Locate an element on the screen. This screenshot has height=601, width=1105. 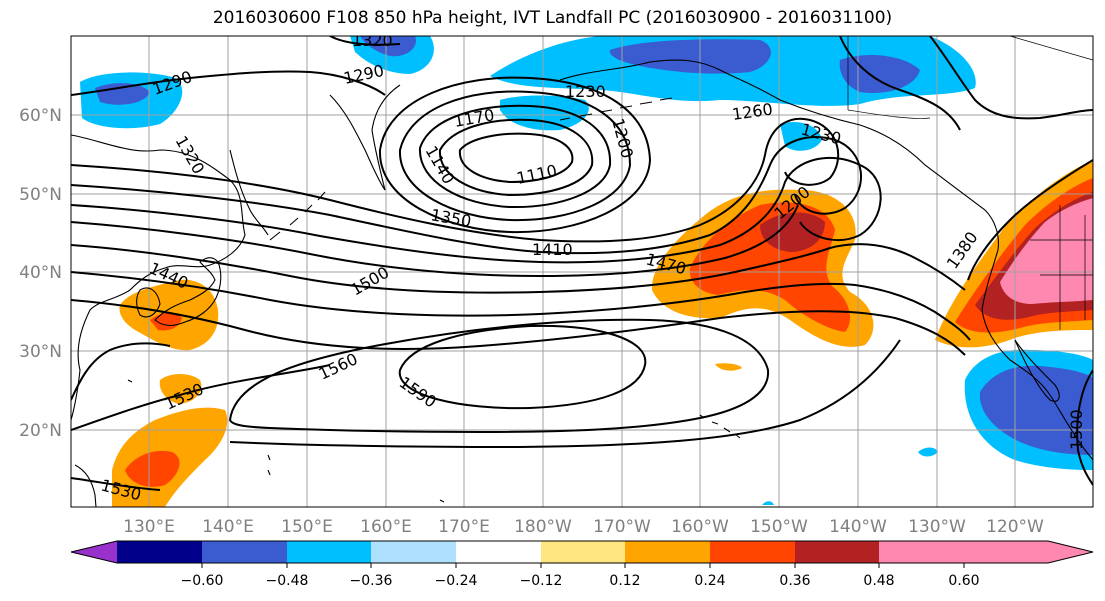
colorbar-tick-label: 0.24 is located at coordinates (709, 581).